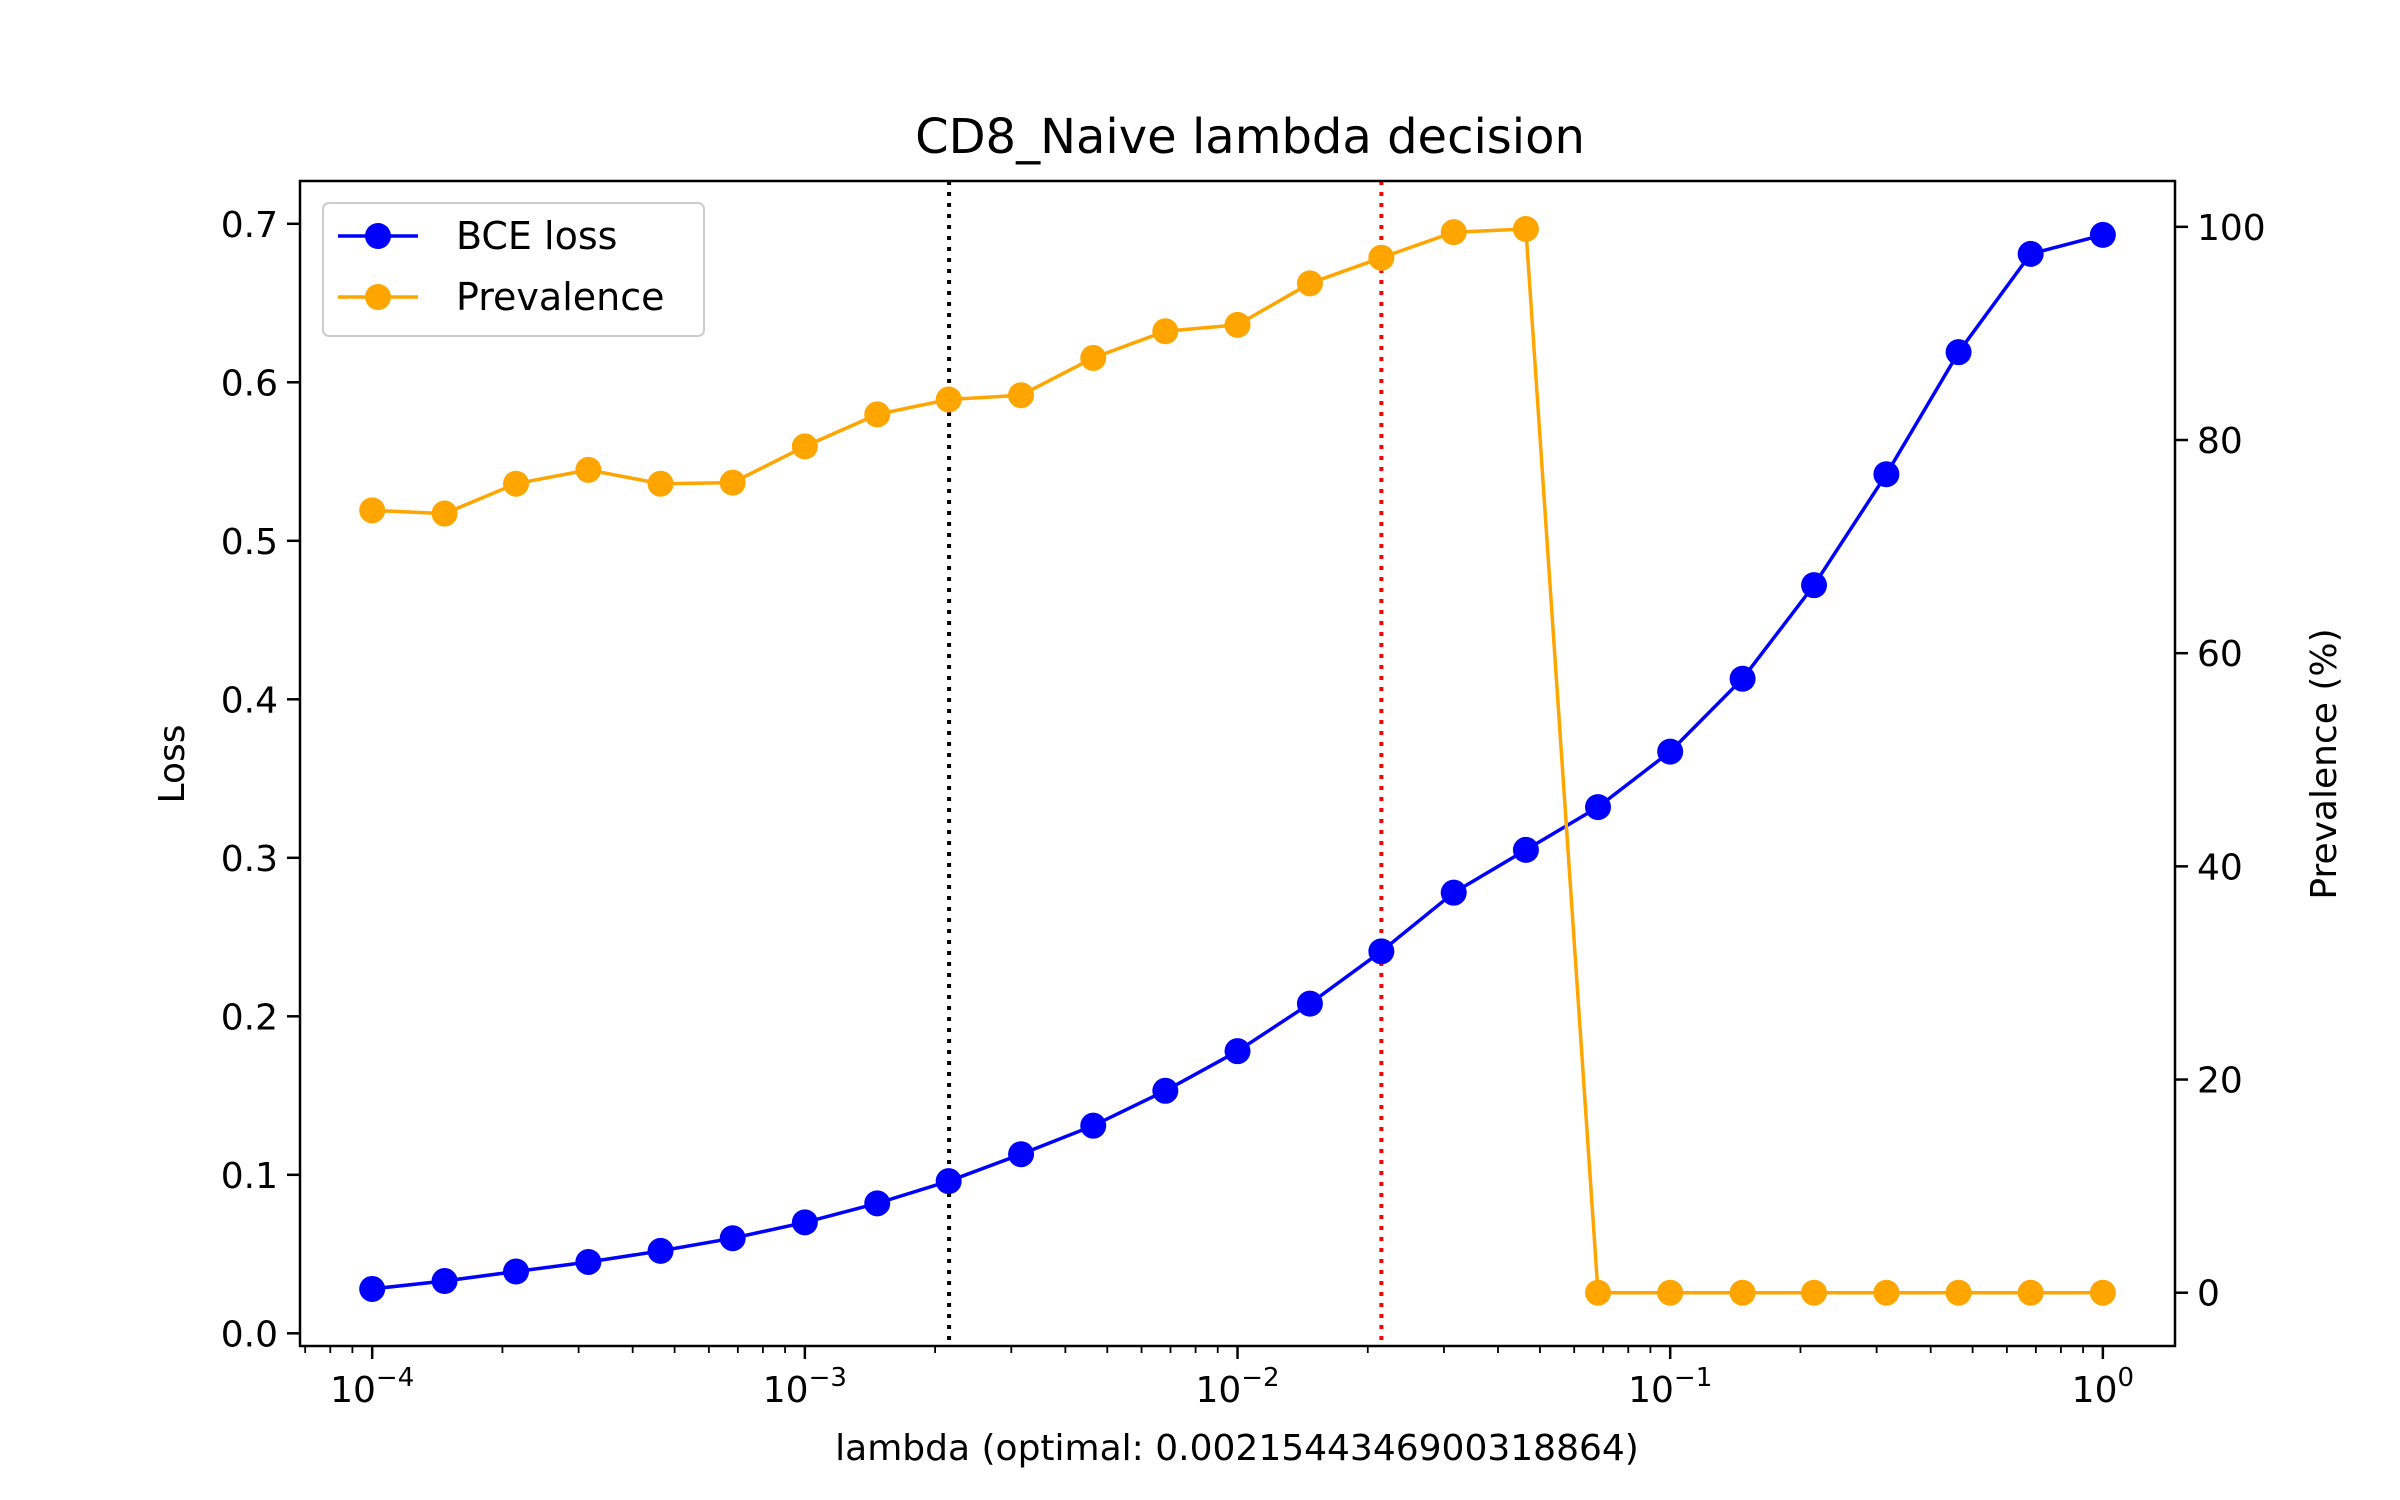 This screenshot has width=2400, height=1500. I want to click on legend-marker-bce, so click(378, 236).